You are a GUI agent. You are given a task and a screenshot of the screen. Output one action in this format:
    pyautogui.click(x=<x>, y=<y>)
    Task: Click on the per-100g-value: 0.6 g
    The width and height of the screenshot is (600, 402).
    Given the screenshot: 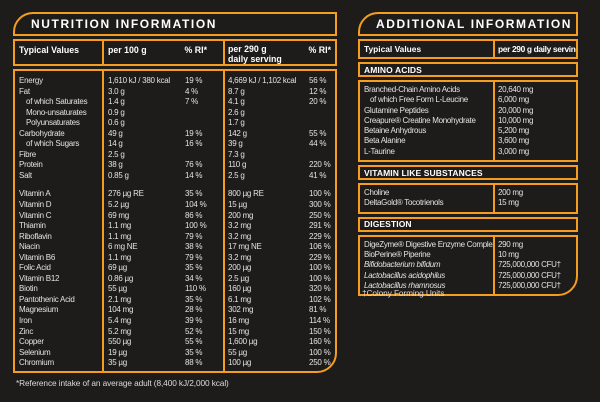 What is the action you would take?
    pyautogui.click(x=116, y=123)
    